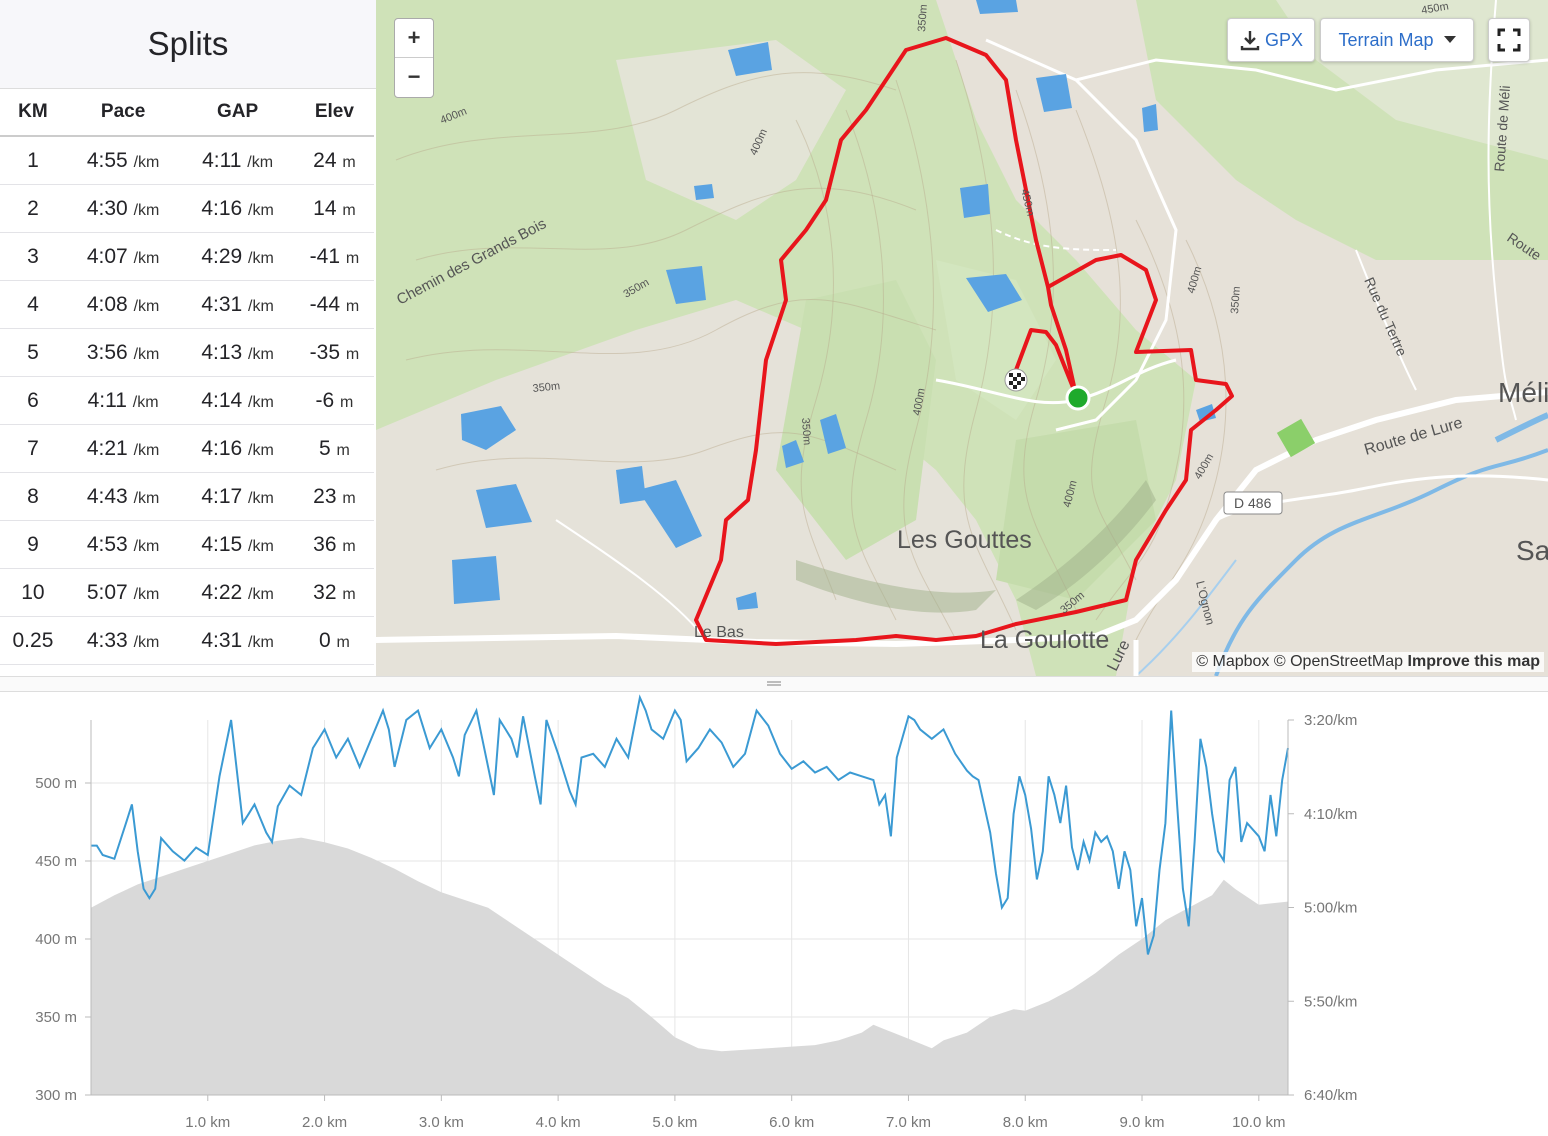  I want to click on gpx-label: GPX, so click(1283, 39).